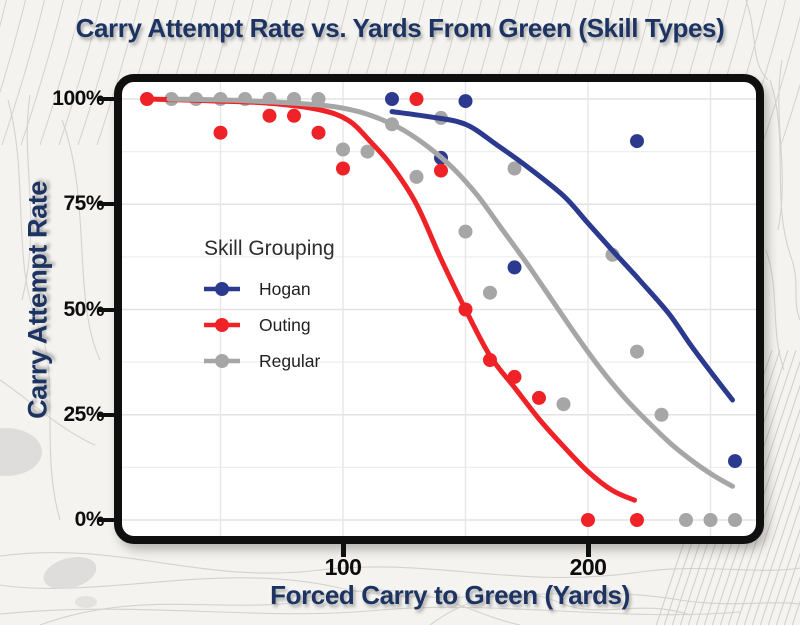 The height and width of the screenshot is (625, 800). What do you see at coordinates (222, 325) in the screenshot?
I see `legend-key-outing-icon` at bounding box center [222, 325].